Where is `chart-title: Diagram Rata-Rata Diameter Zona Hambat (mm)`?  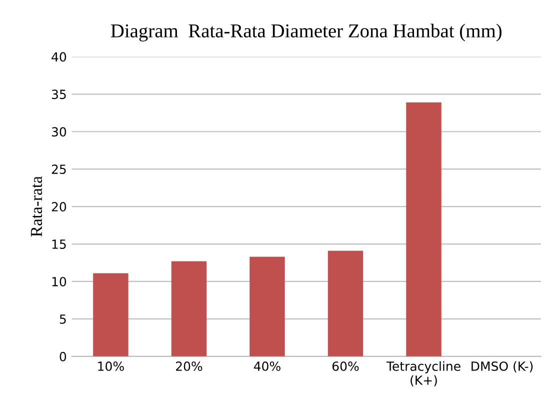 chart-title: Diagram Rata-Rata Diameter Zona Hambat (mm) is located at coordinates (306, 33).